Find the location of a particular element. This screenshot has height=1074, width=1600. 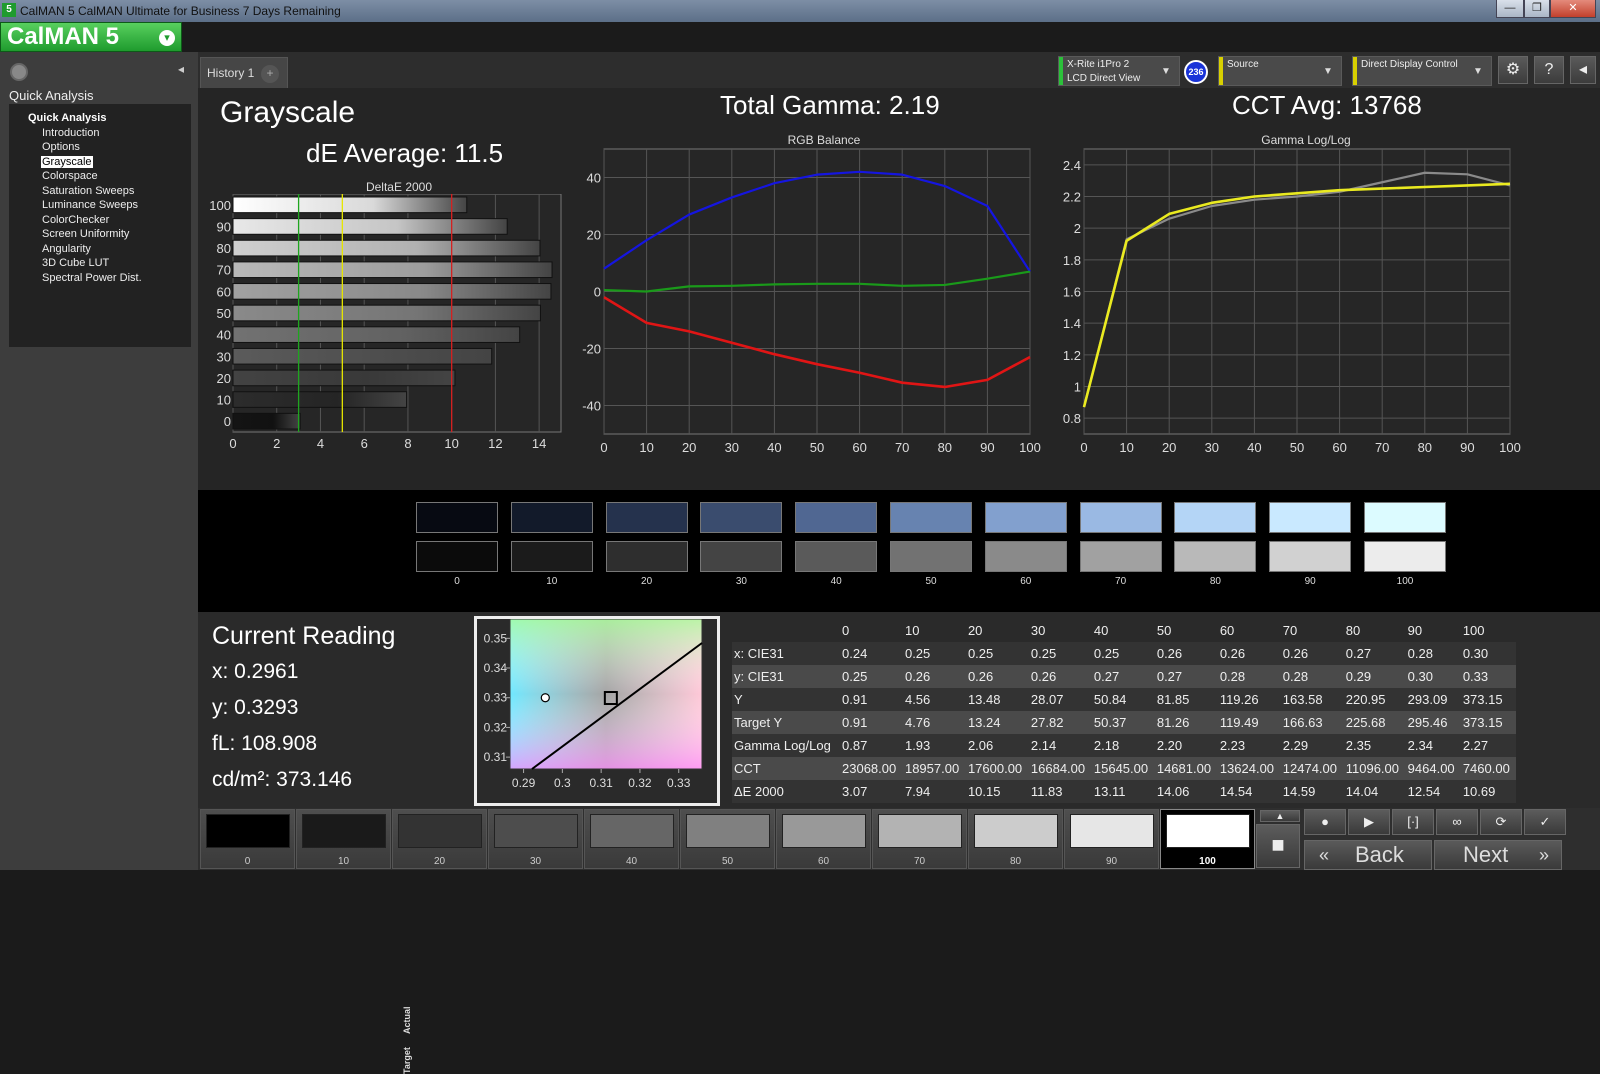

tab-history-1: History 1 + is located at coordinates (244, 72).